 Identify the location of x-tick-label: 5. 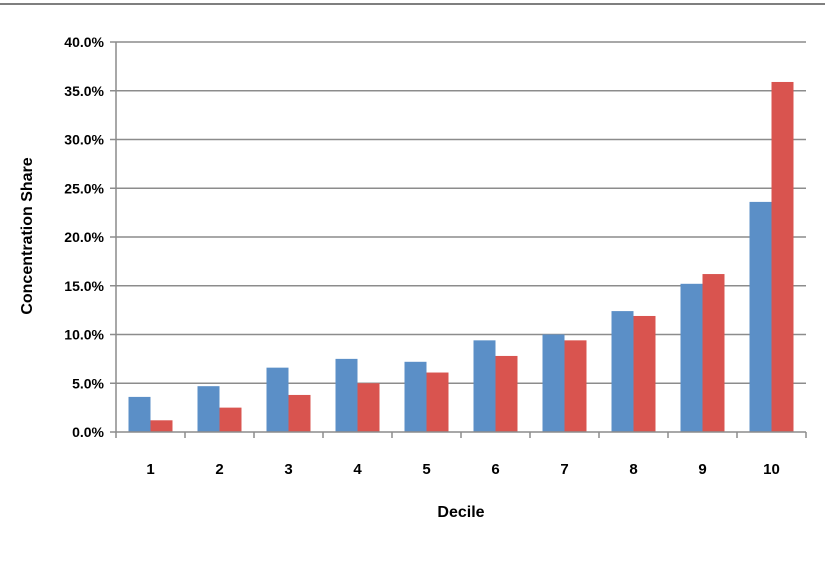
(426, 469).